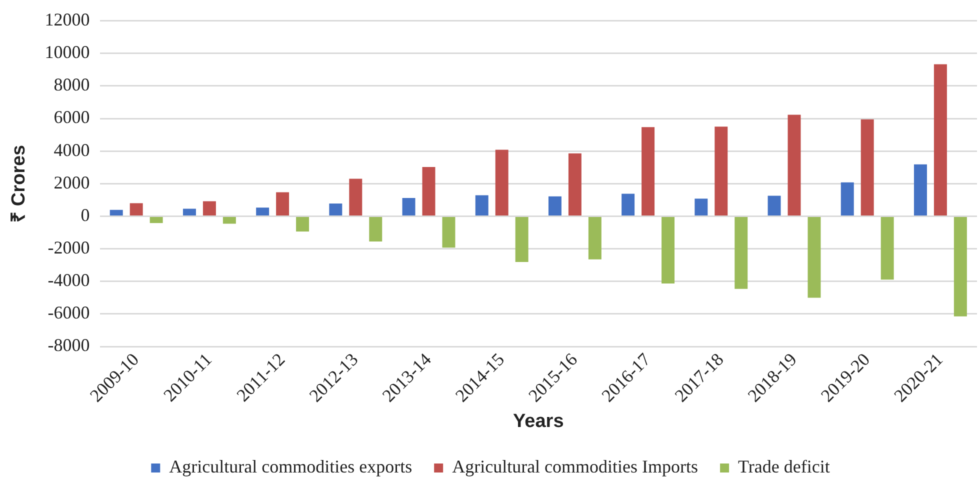  Describe the element at coordinates (67, 20) in the screenshot. I see `y-tick-label: 12000` at that location.